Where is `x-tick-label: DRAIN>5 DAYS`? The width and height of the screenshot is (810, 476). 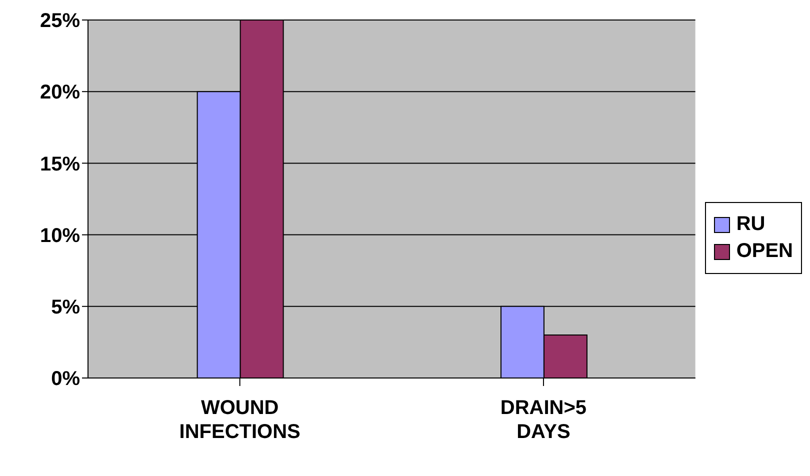 x-tick-label: DRAIN>5 DAYS is located at coordinates (543, 420).